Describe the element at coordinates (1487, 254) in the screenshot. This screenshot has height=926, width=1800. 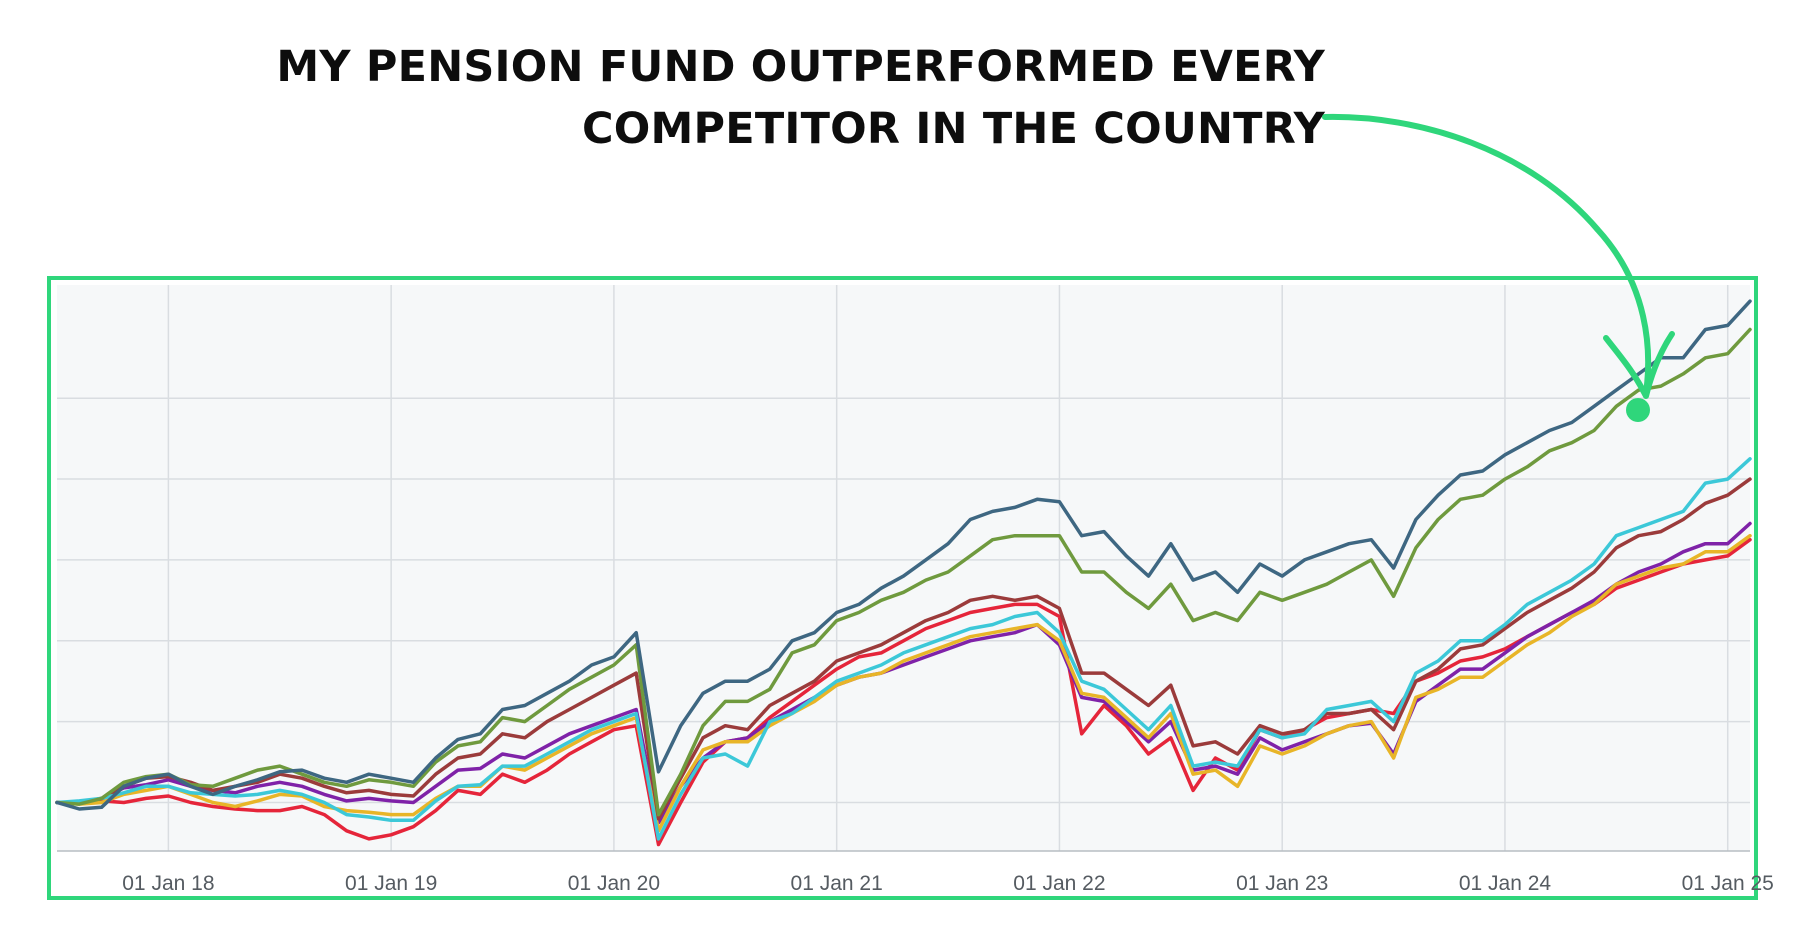
I see `annotation-arrow` at that location.